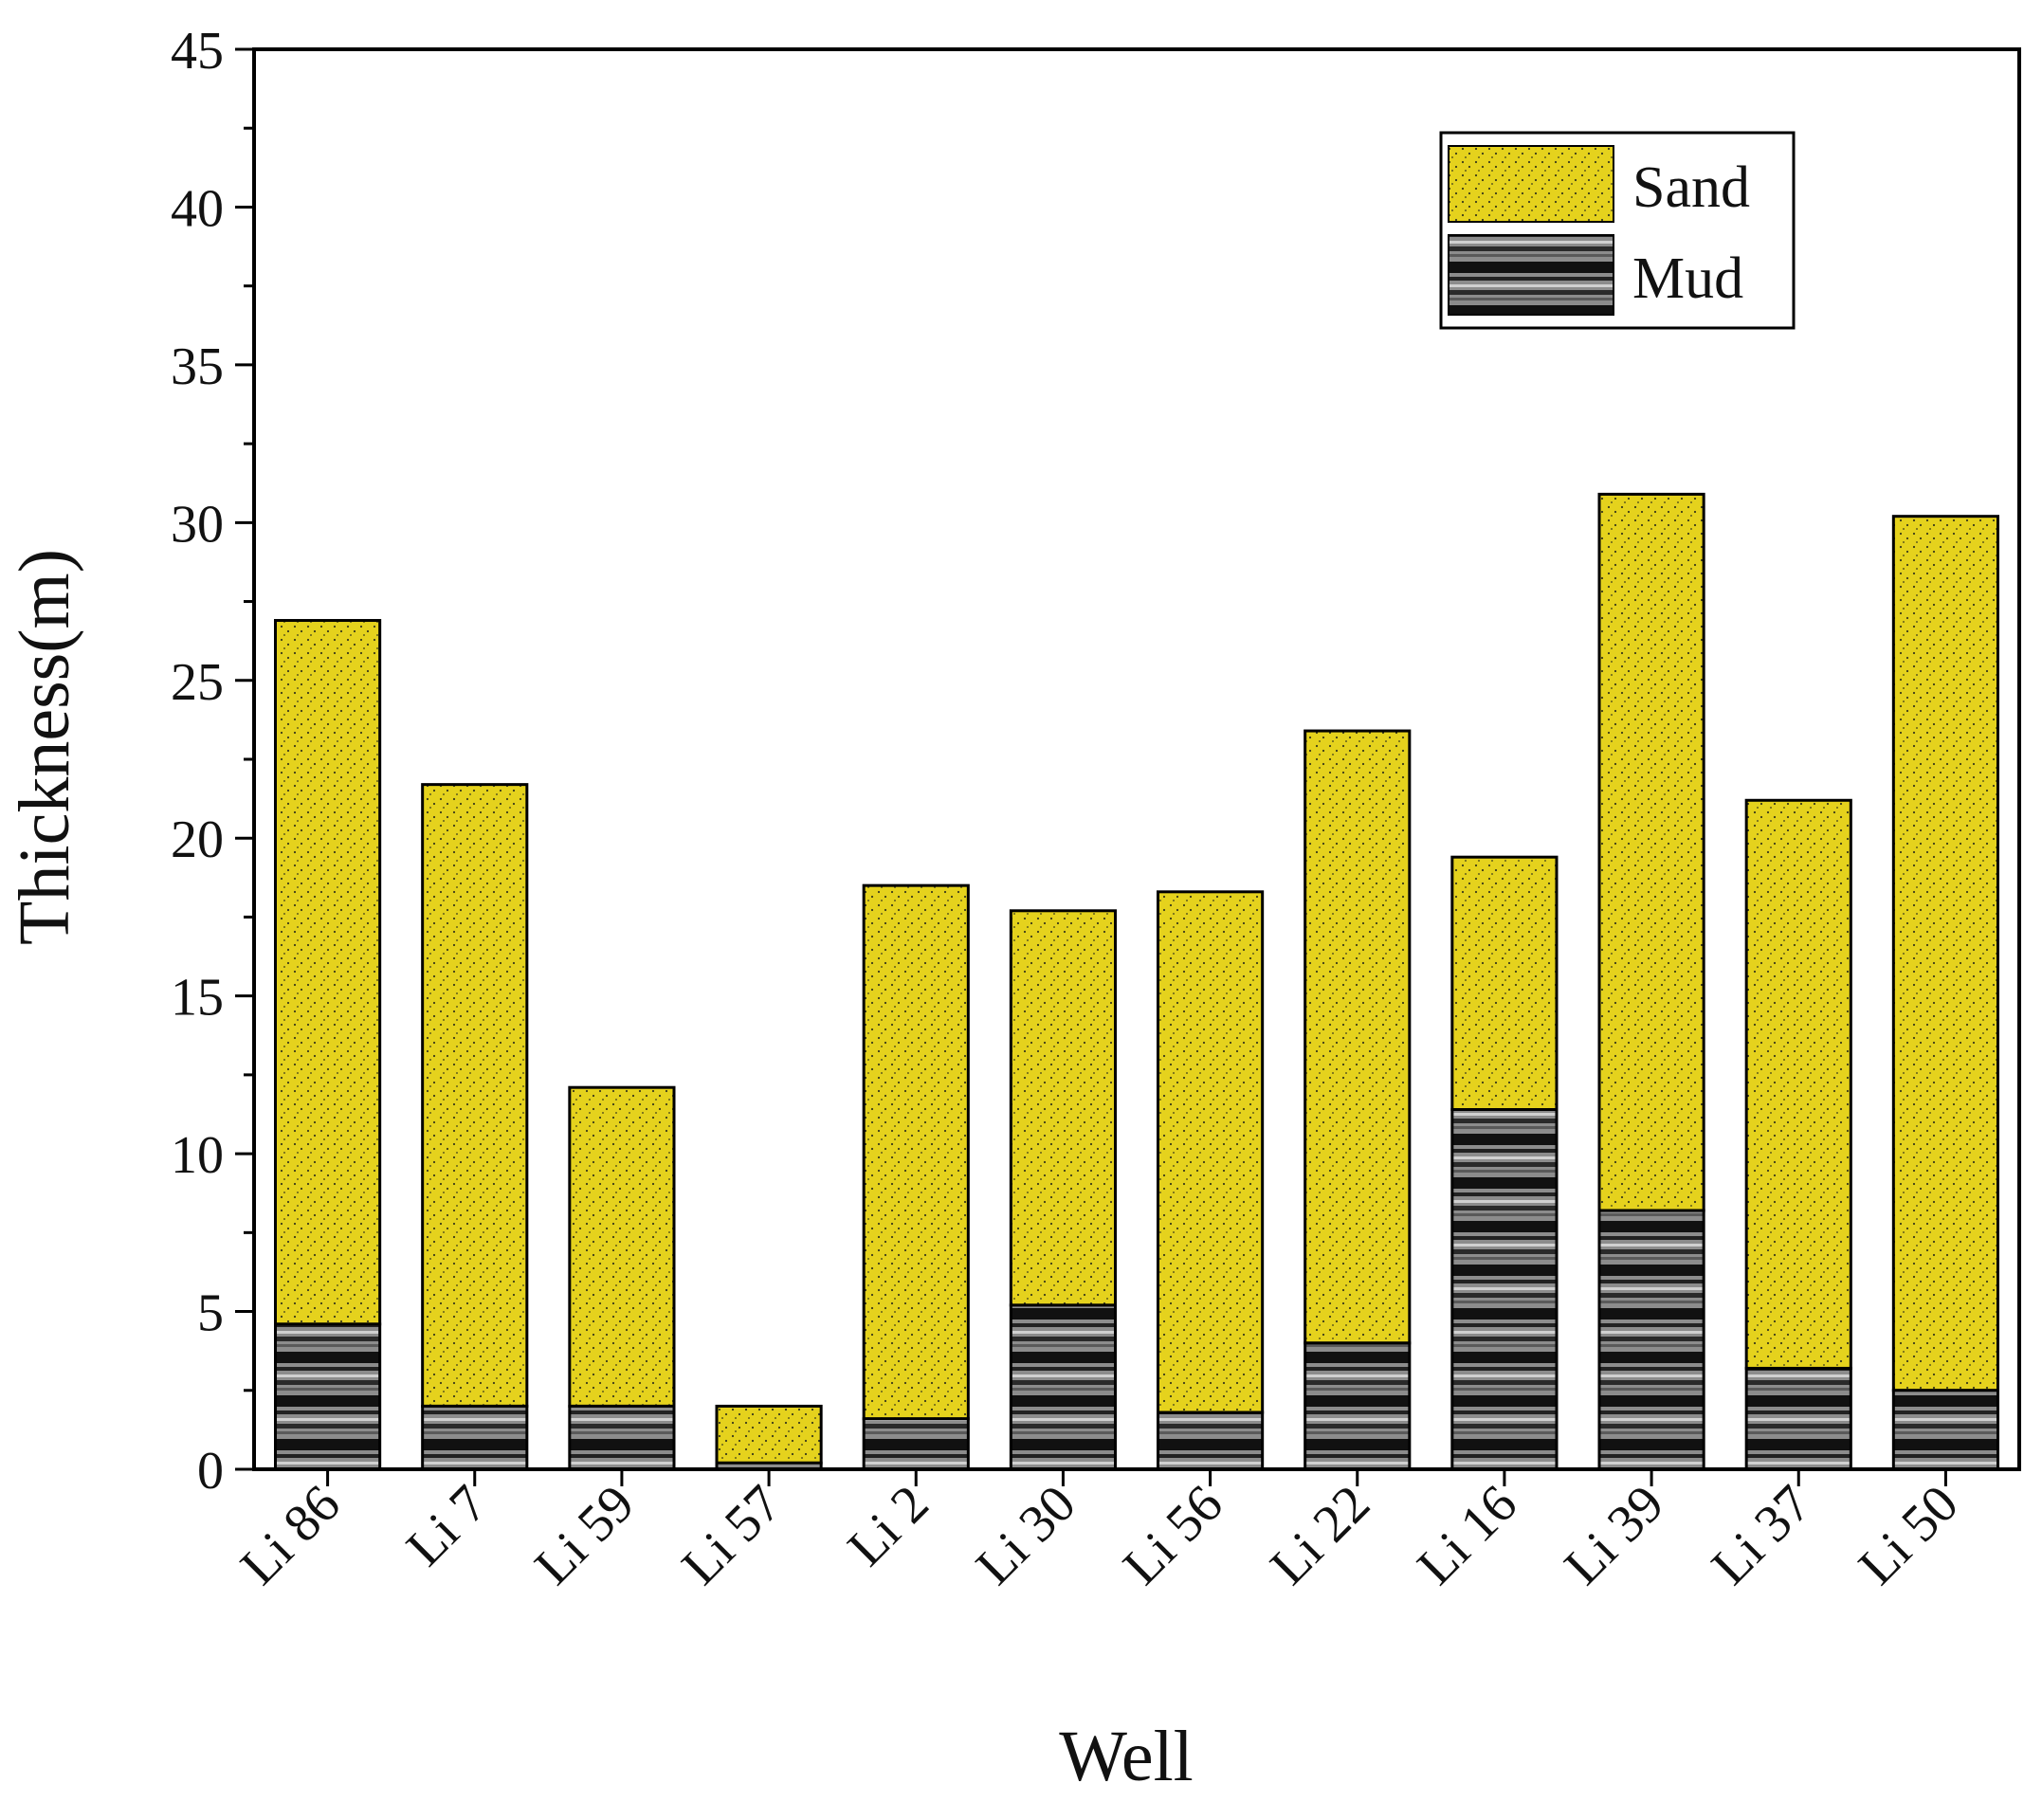  What do you see at coordinates (44, 747) in the screenshot?
I see `y-axis-title: Thickness(m)` at bounding box center [44, 747].